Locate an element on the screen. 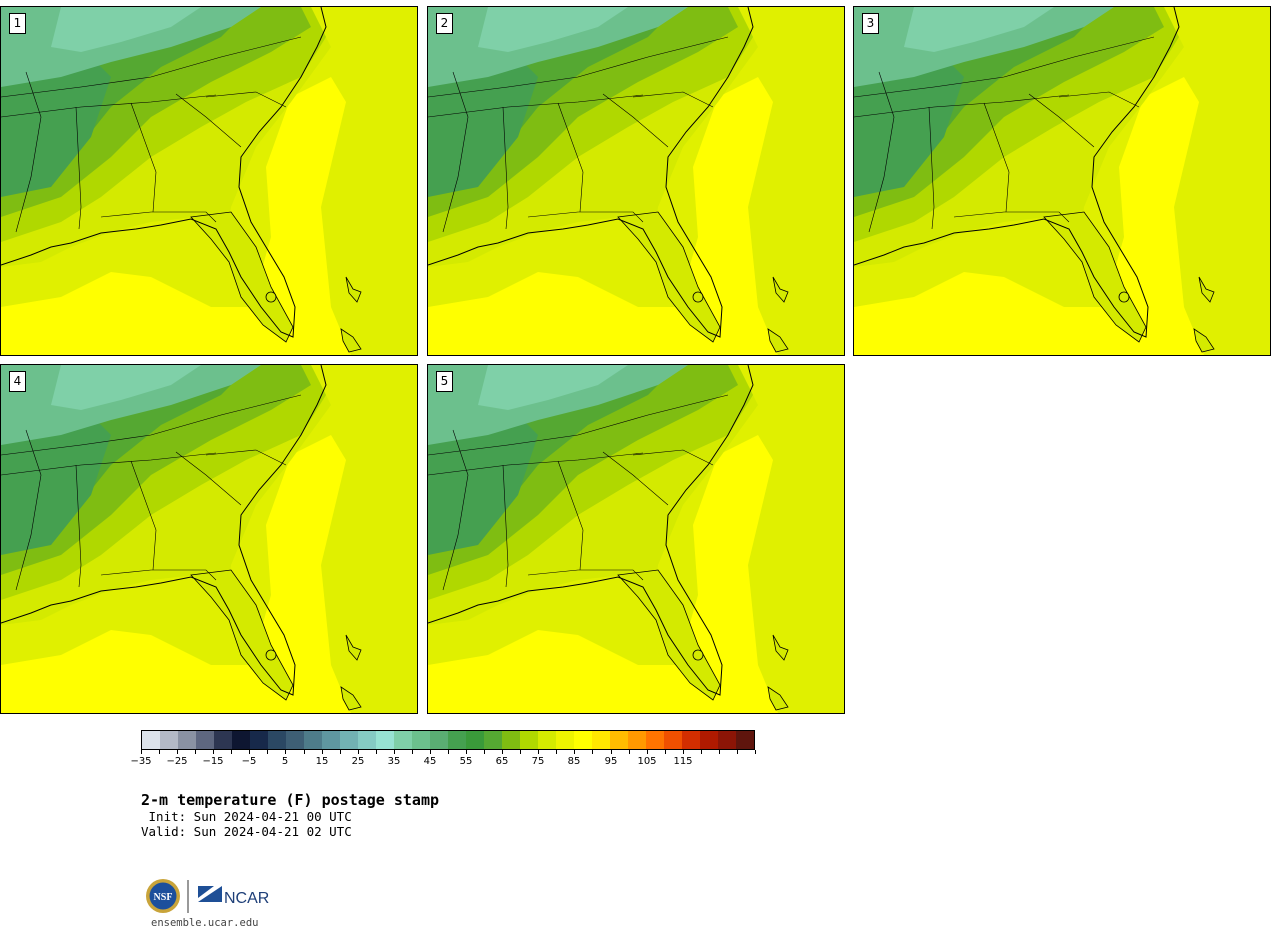 This screenshot has height=936, width=1280. colorbar-tick-label: 45 is located at coordinates (430, 761).